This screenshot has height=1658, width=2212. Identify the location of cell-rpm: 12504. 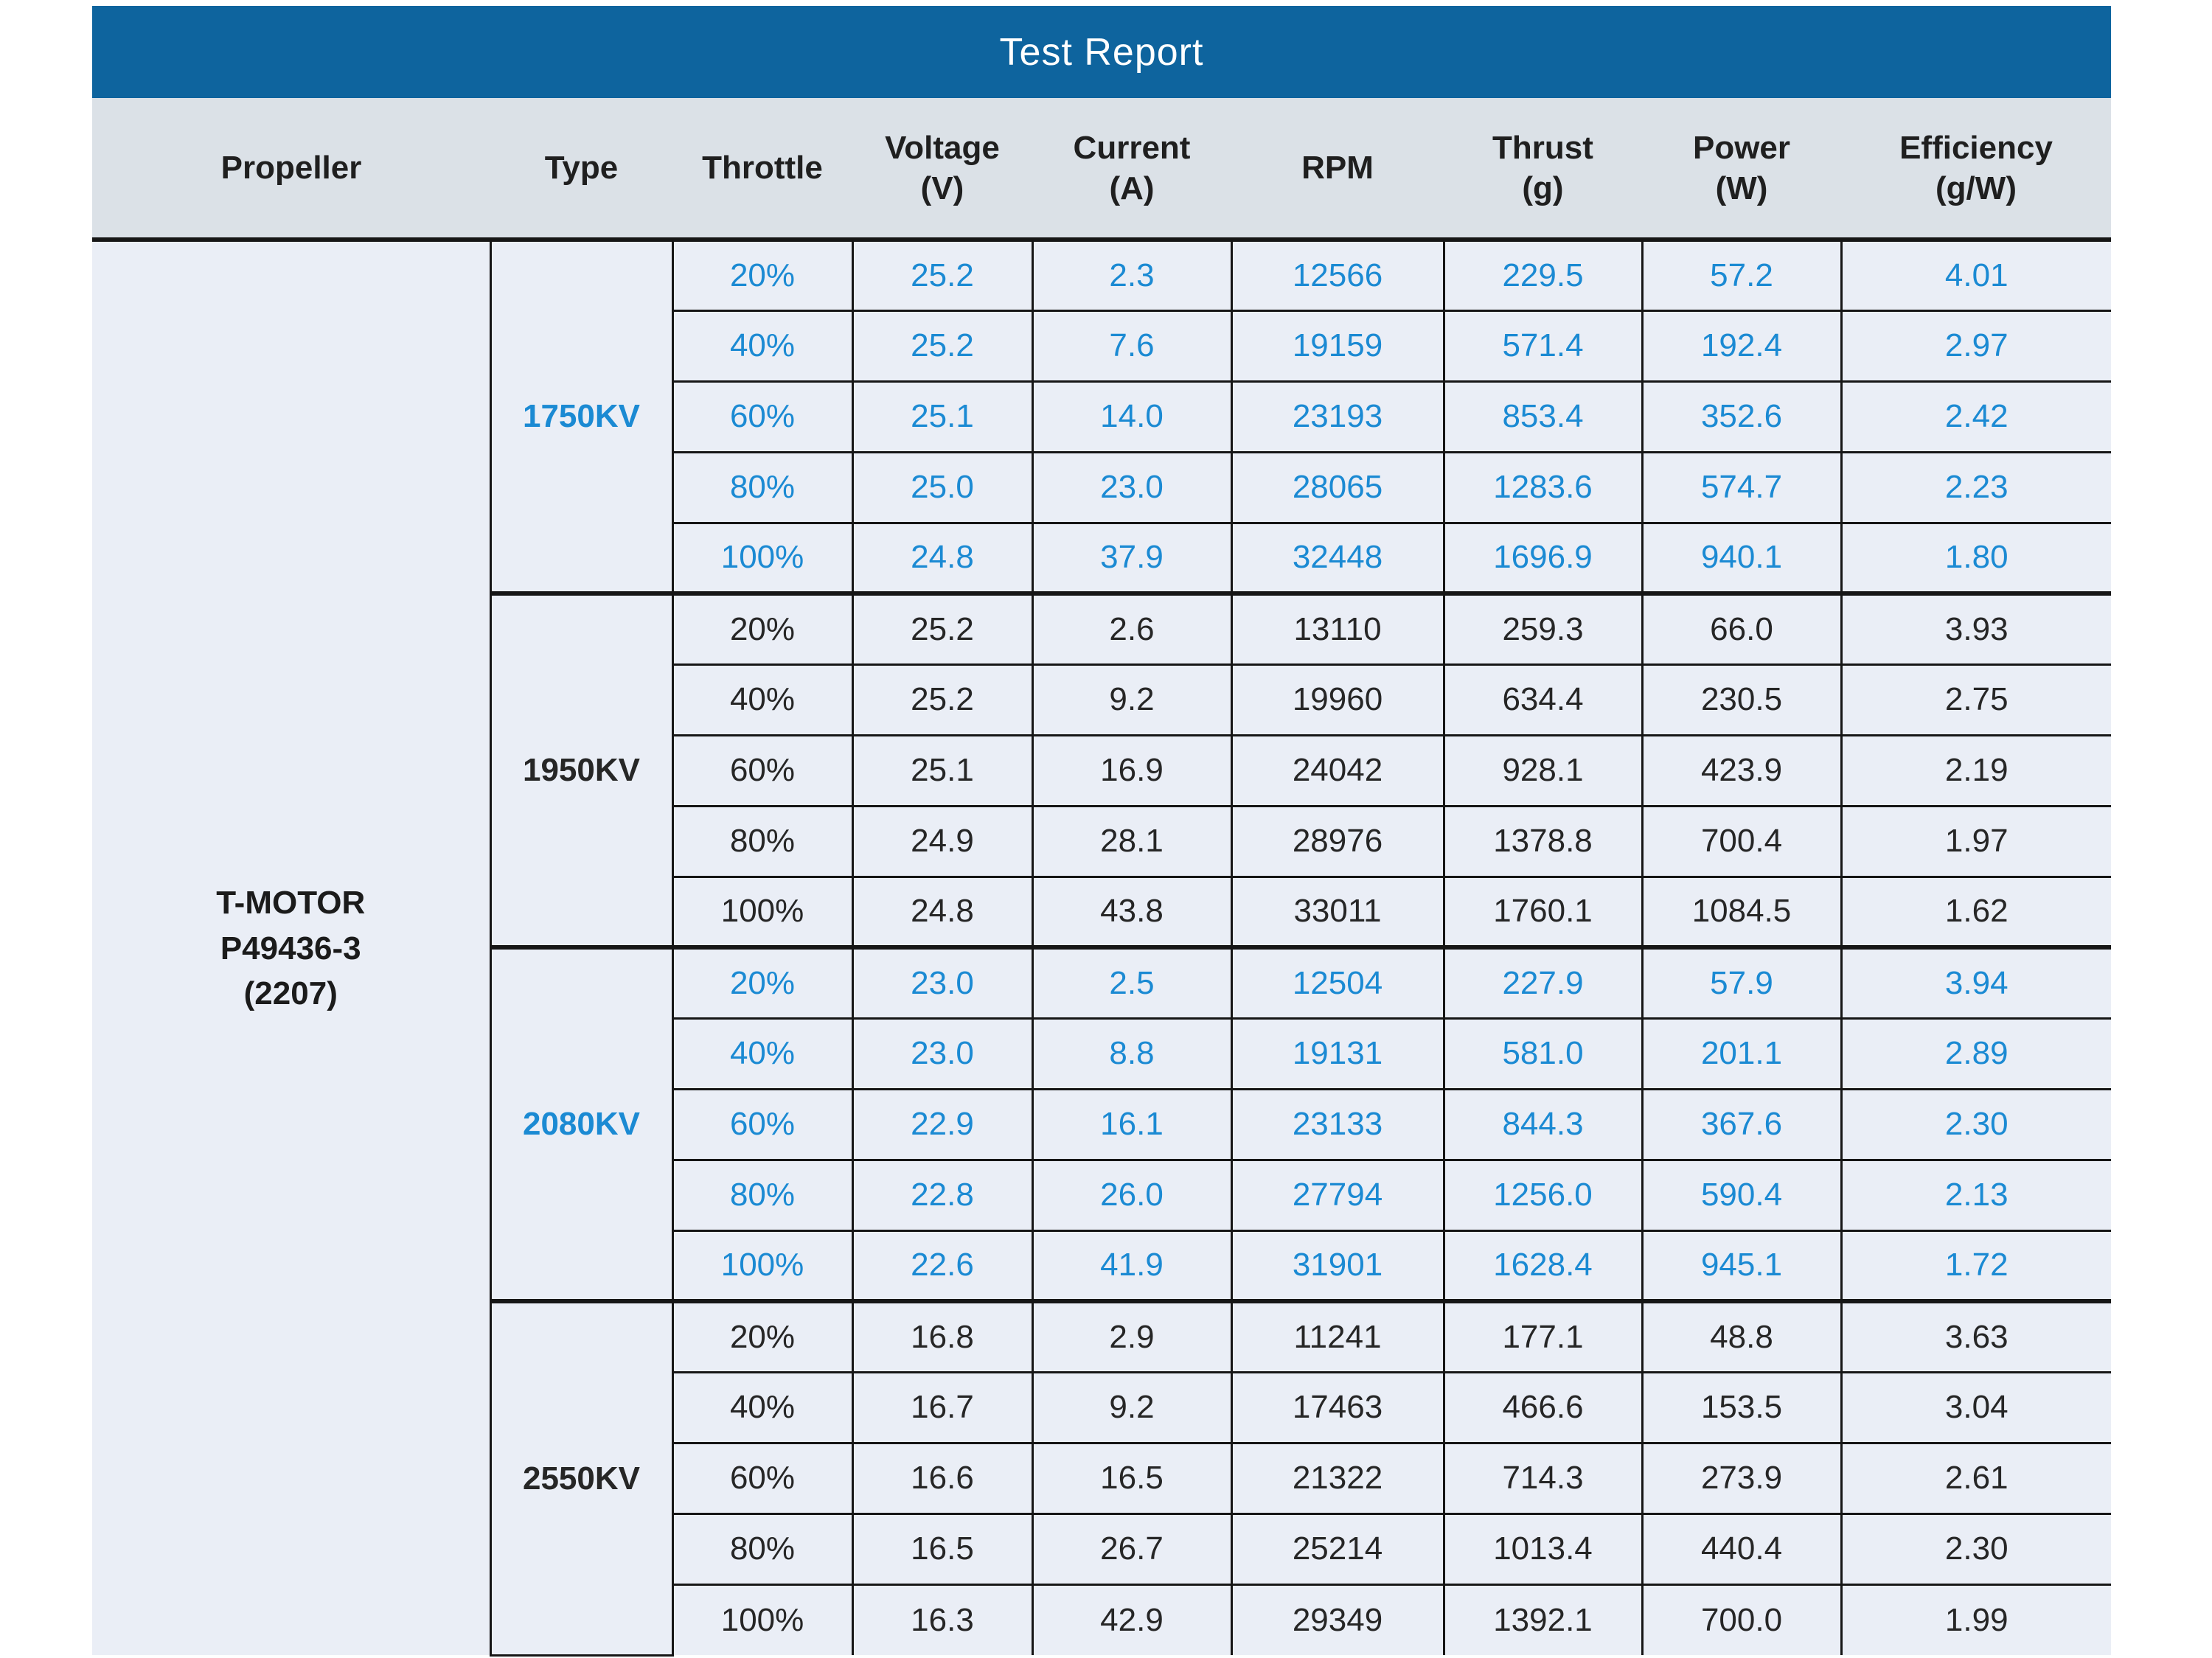
(1337, 982).